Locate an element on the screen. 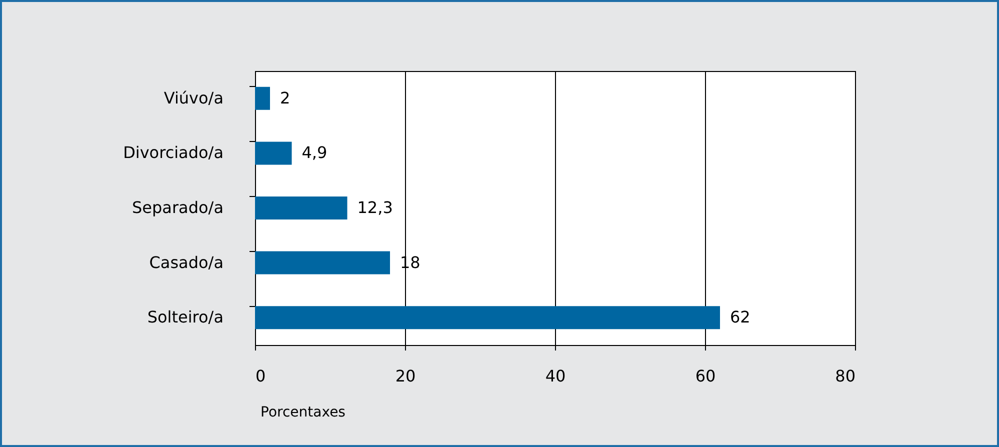 The height and width of the screenshot is (447, 999). x-tick-label: 80 is located at coordinates (845, 376).